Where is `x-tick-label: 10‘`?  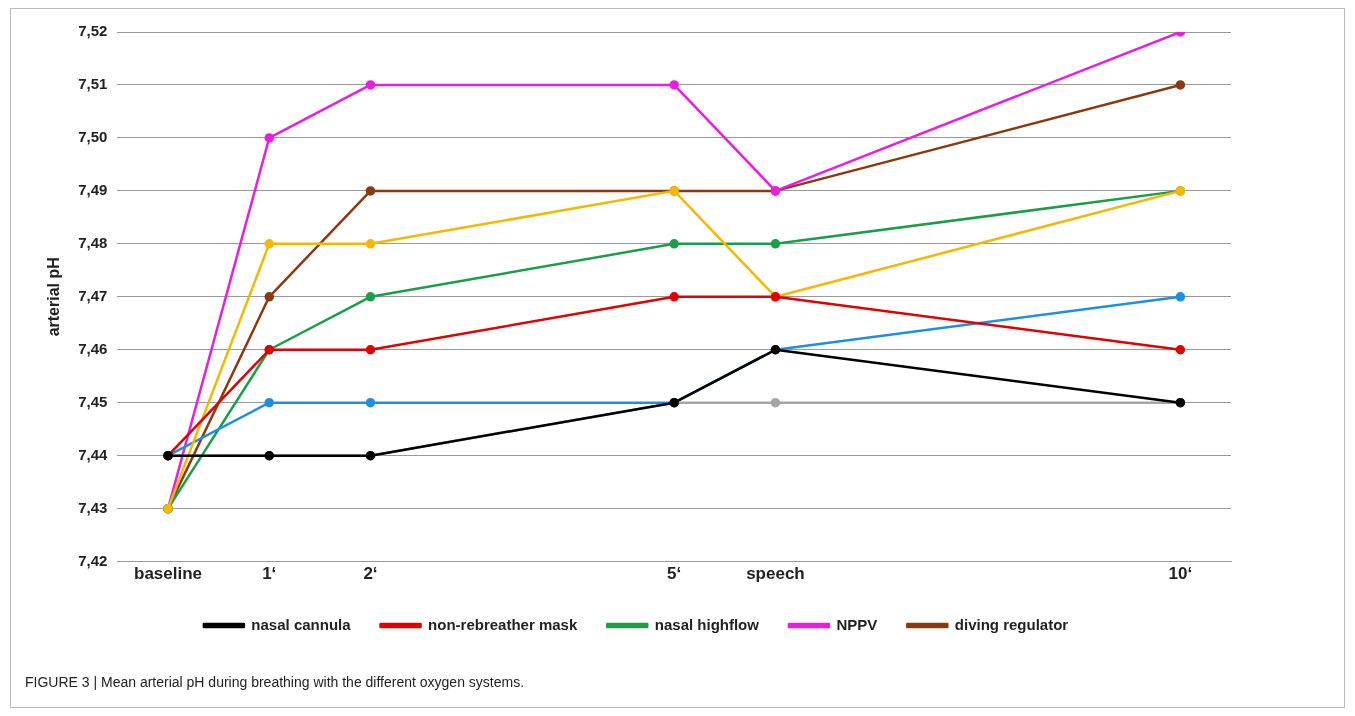 x-tick-label: 10‘ is located at coordinates (1180, 574).